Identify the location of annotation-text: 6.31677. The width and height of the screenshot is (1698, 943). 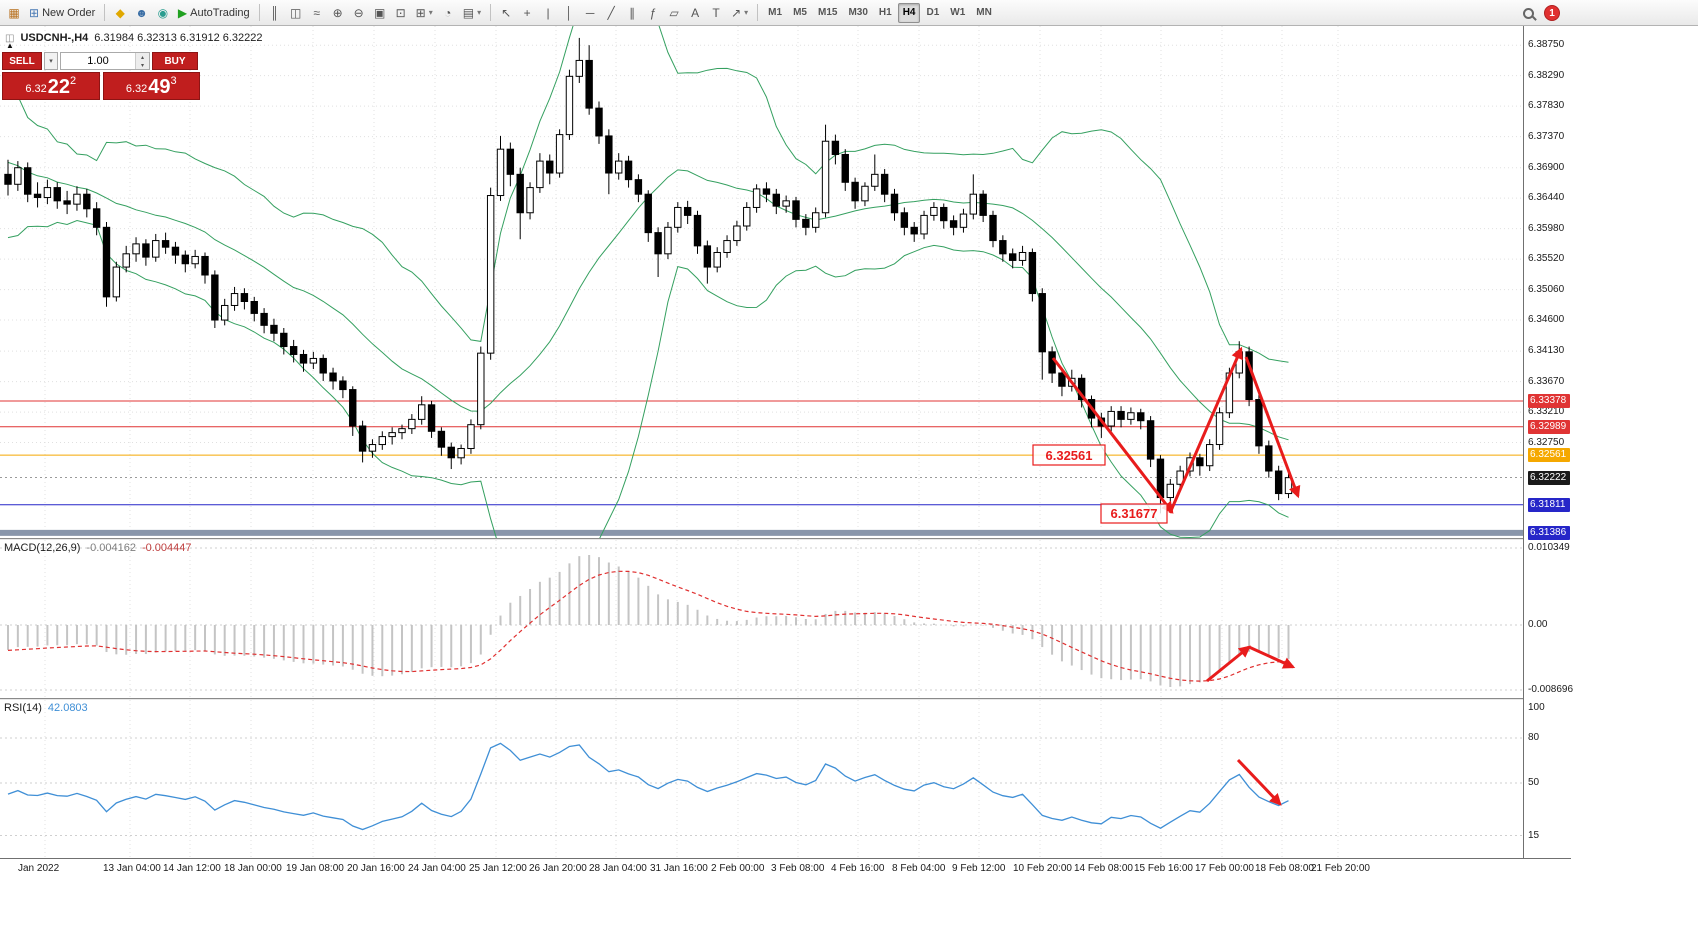
(1134, 513).